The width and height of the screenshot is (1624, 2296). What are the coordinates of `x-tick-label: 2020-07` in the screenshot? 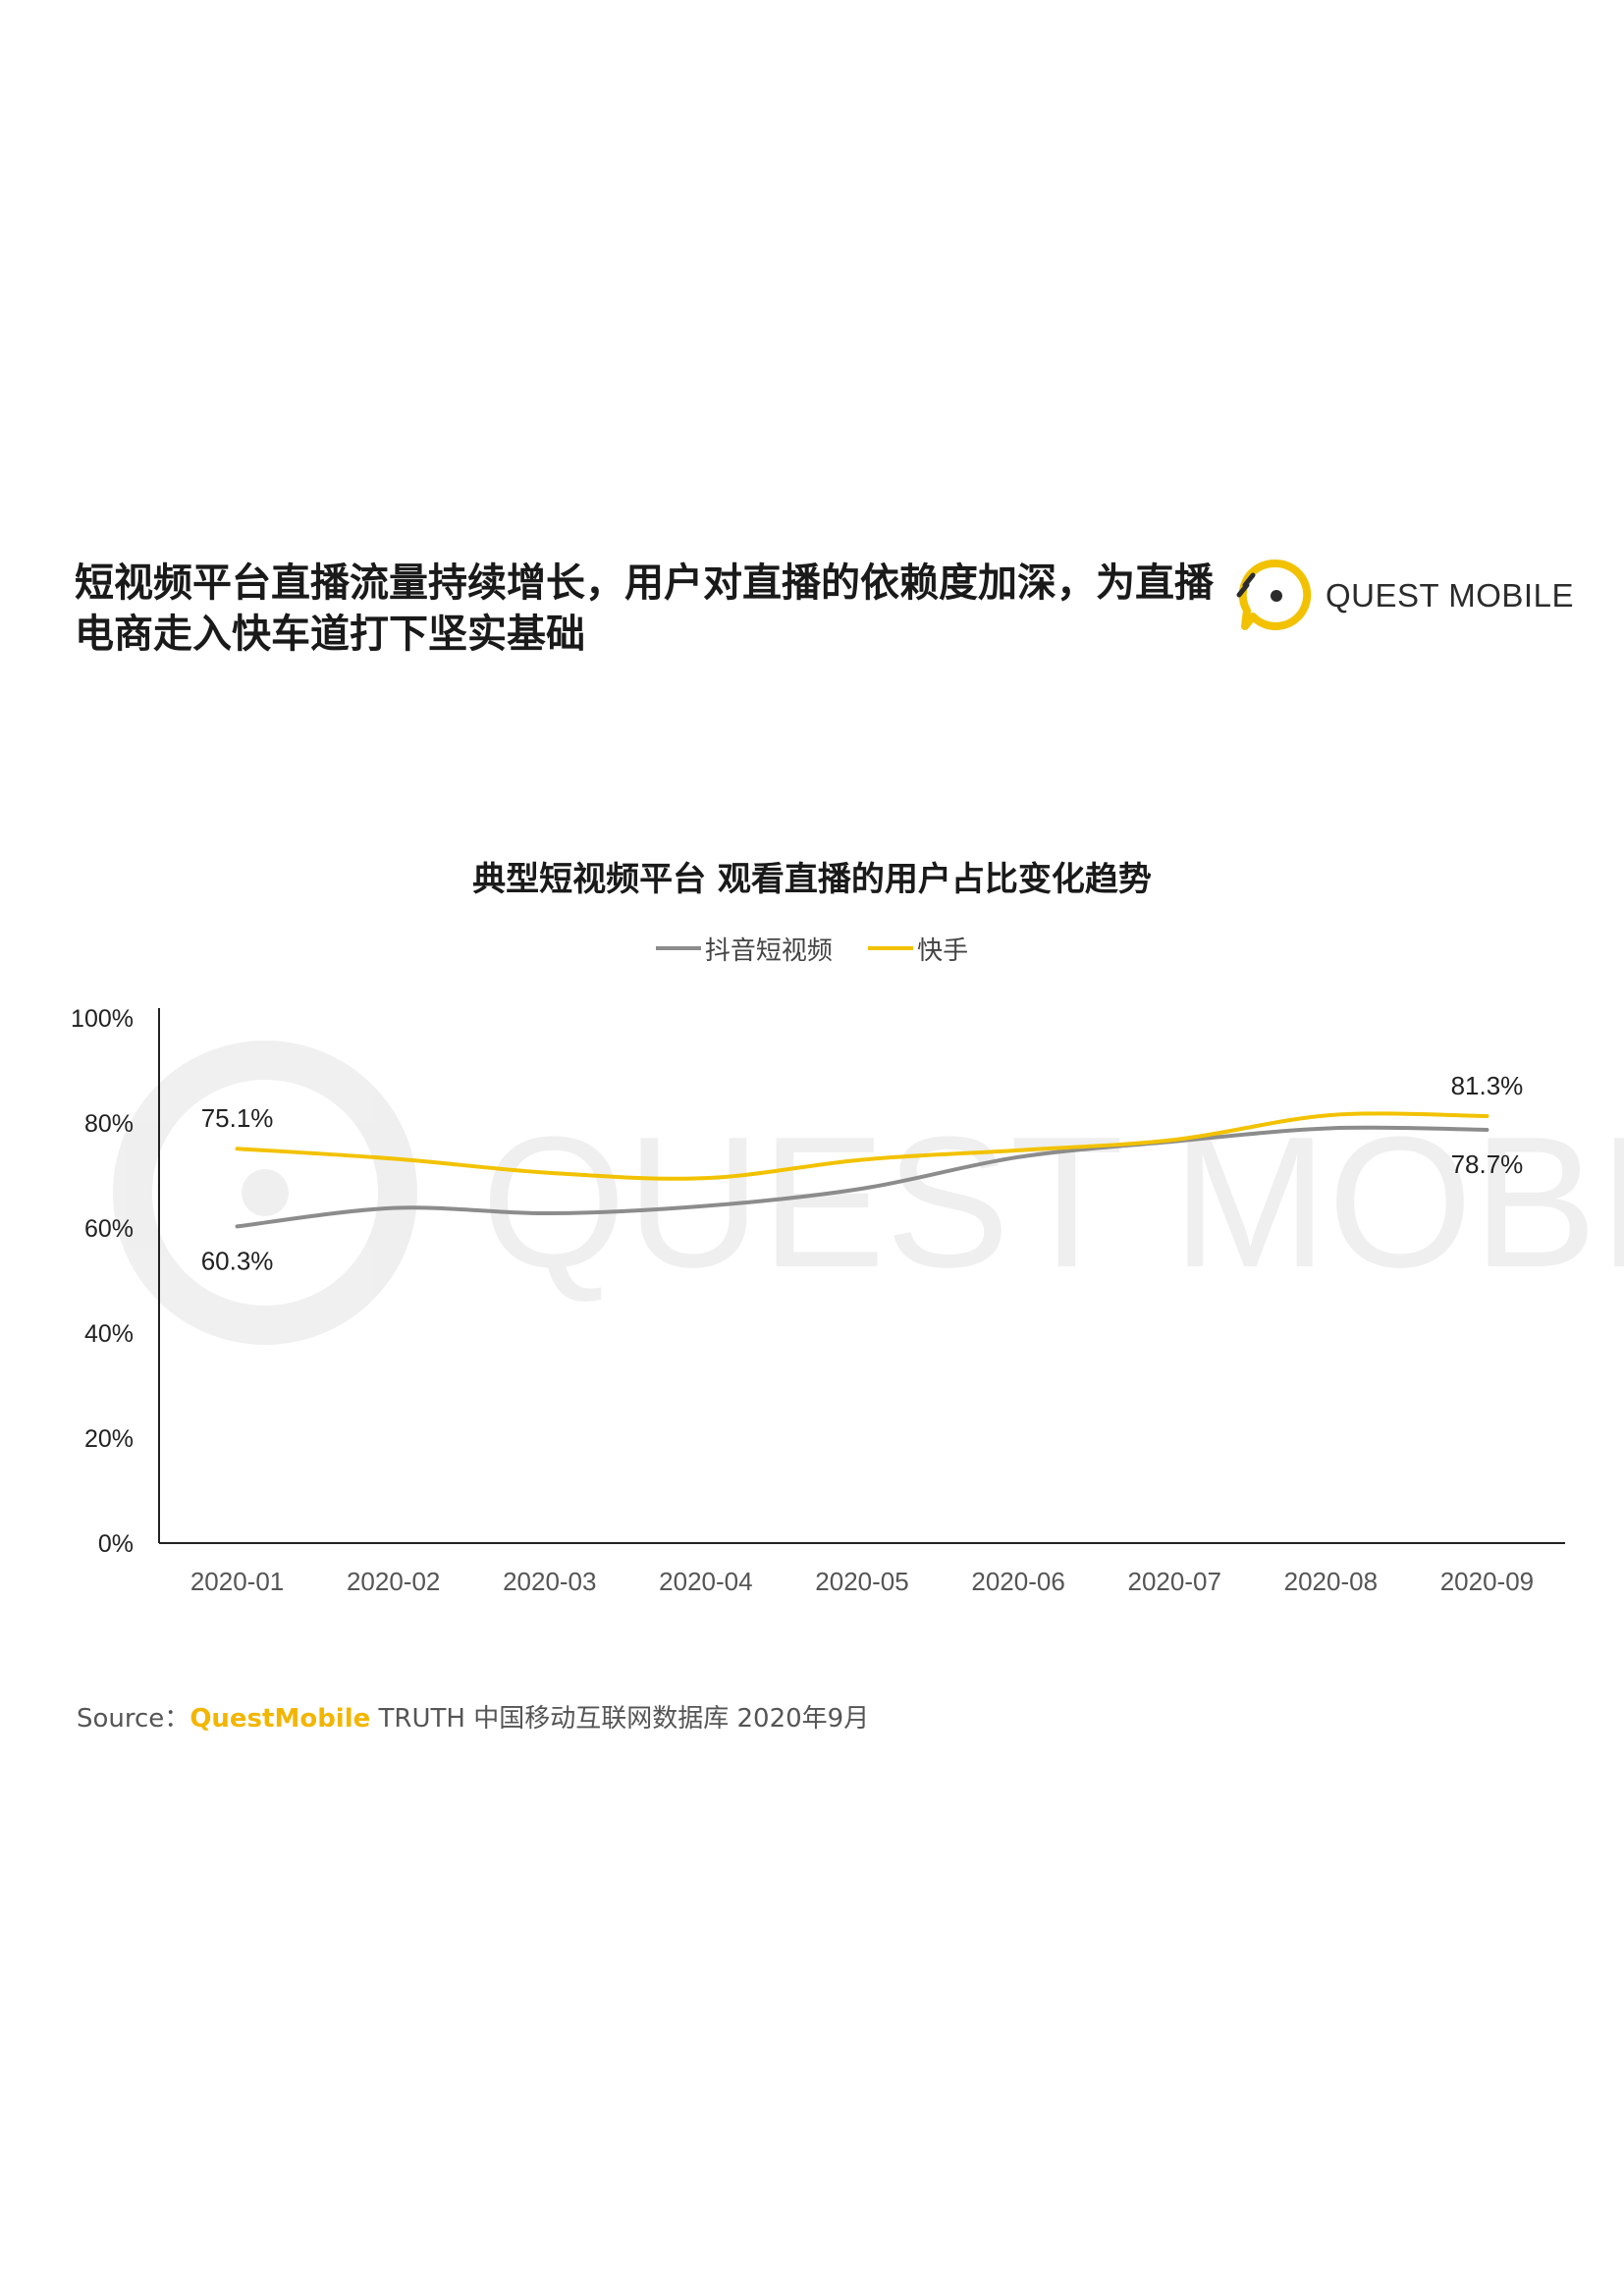 It's located at (1174, 1582).